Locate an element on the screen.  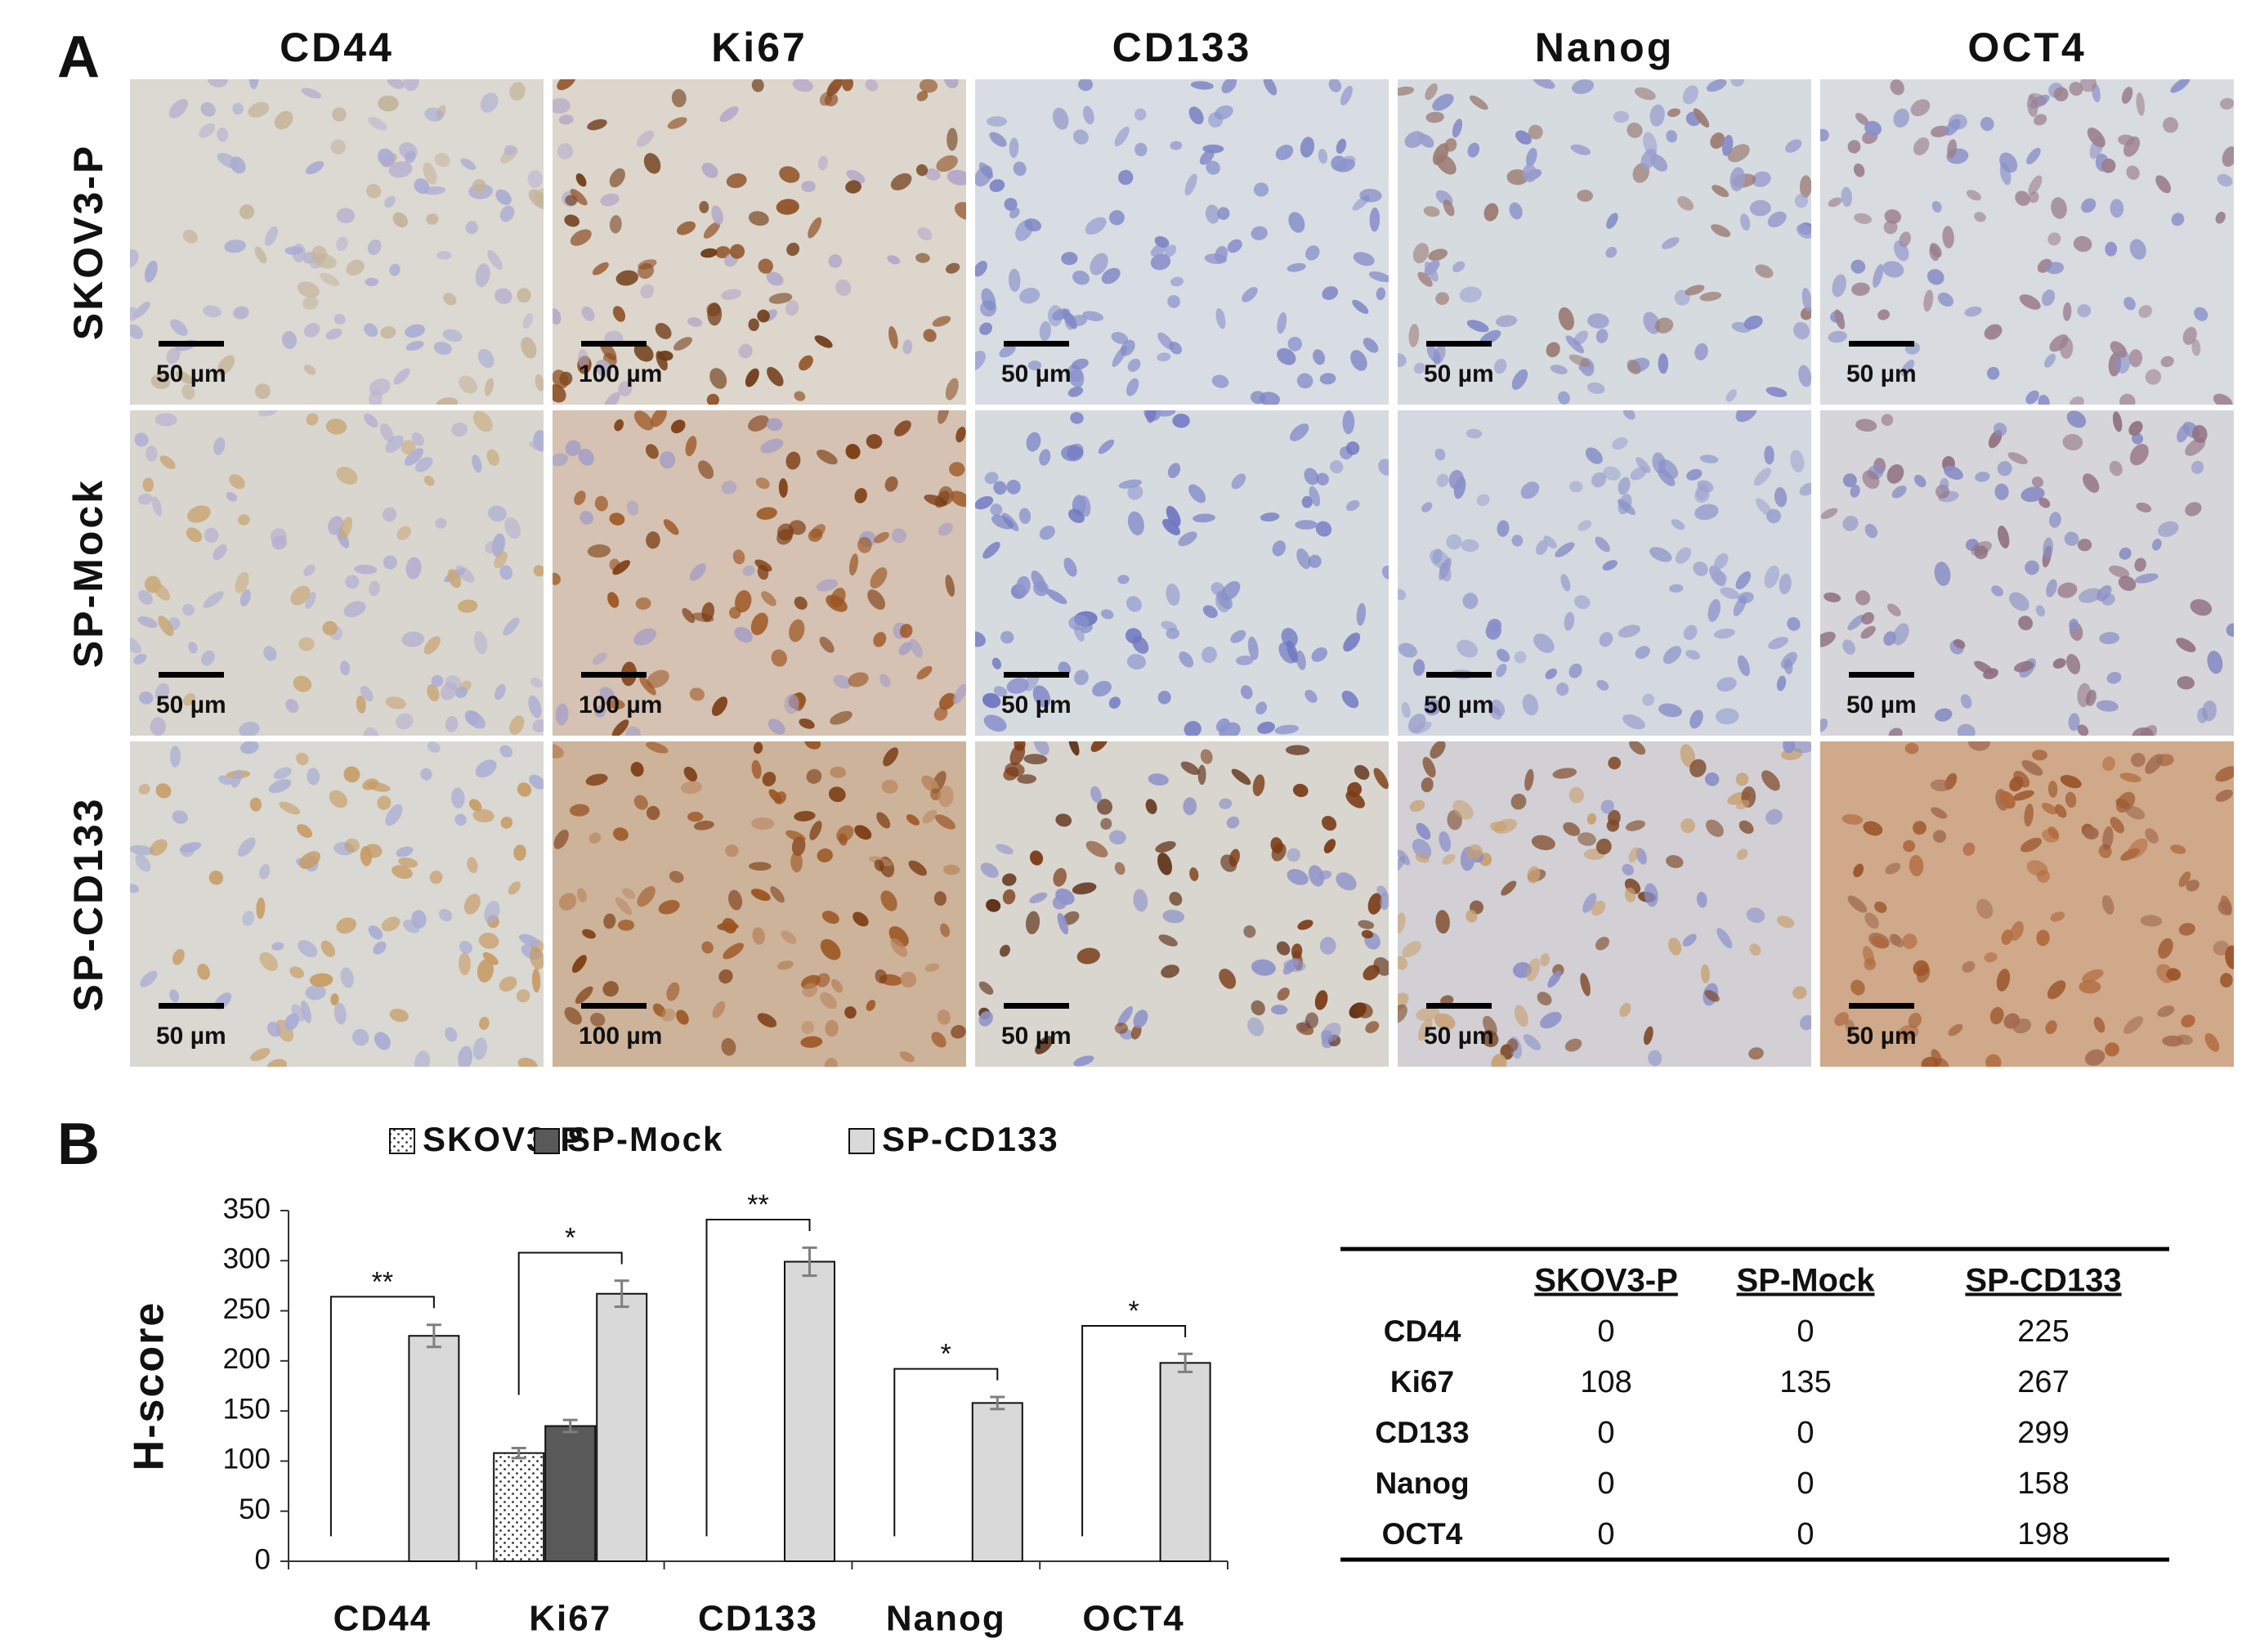
table-cell: 135 is located at coordinates (1805, 1382).